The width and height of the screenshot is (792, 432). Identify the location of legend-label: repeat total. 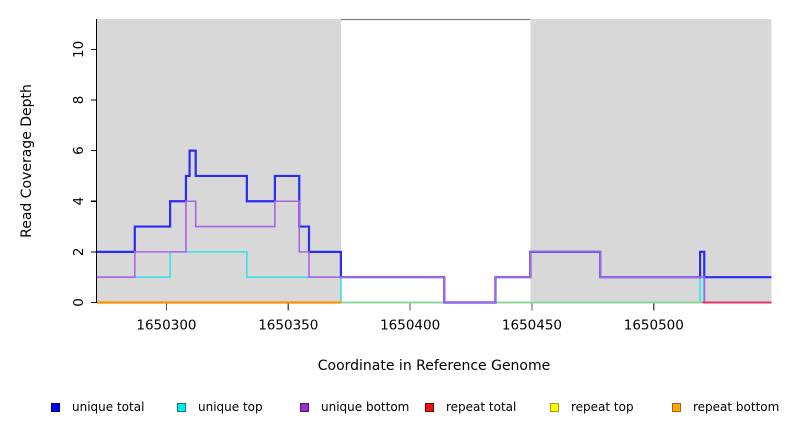
(481, 407).